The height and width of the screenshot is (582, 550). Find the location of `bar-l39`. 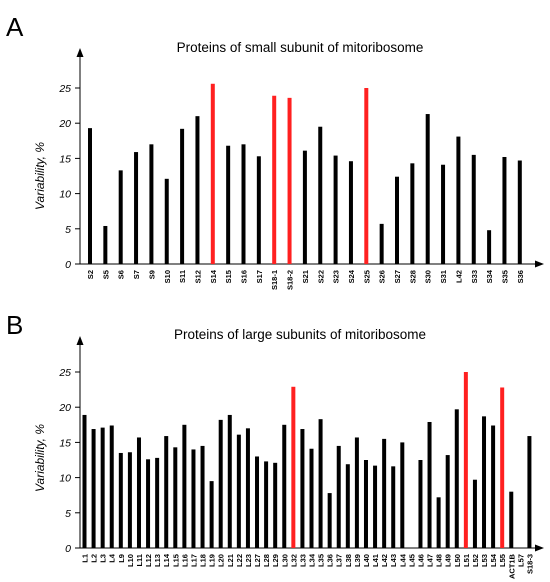

bar-l39 is located at coordinates (356, 492).